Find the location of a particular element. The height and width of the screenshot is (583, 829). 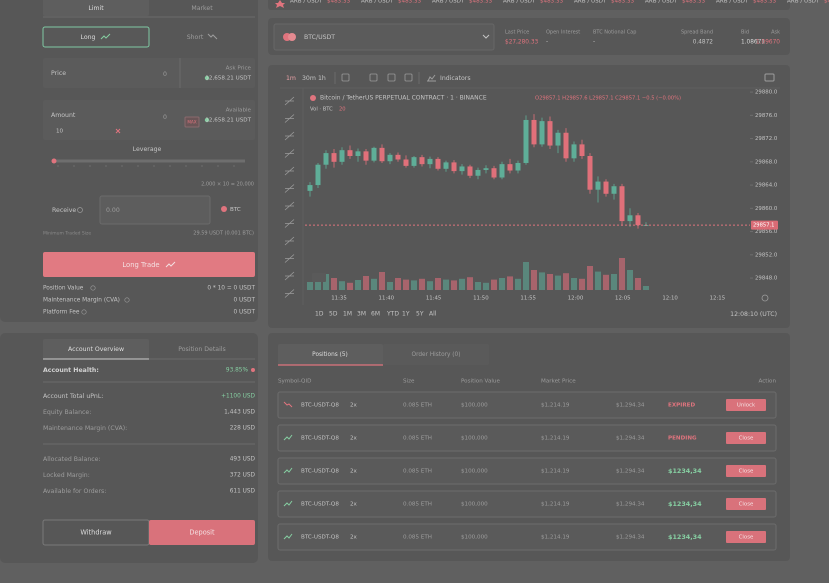

range-button: 1Y is located at coordinates (406, 314).